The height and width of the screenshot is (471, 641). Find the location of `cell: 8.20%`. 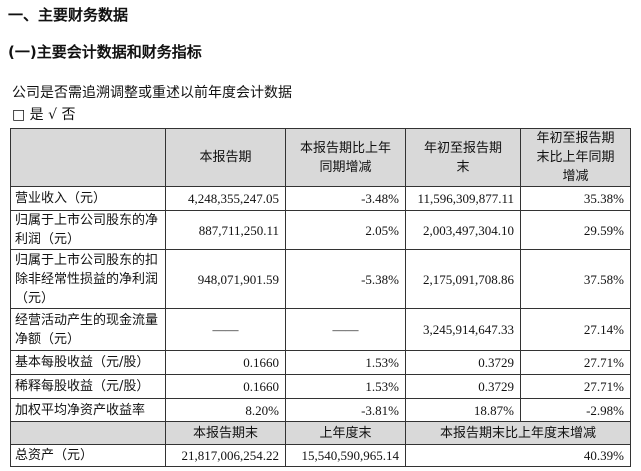

cell: 8.20% is located at coordinates (225, 410).